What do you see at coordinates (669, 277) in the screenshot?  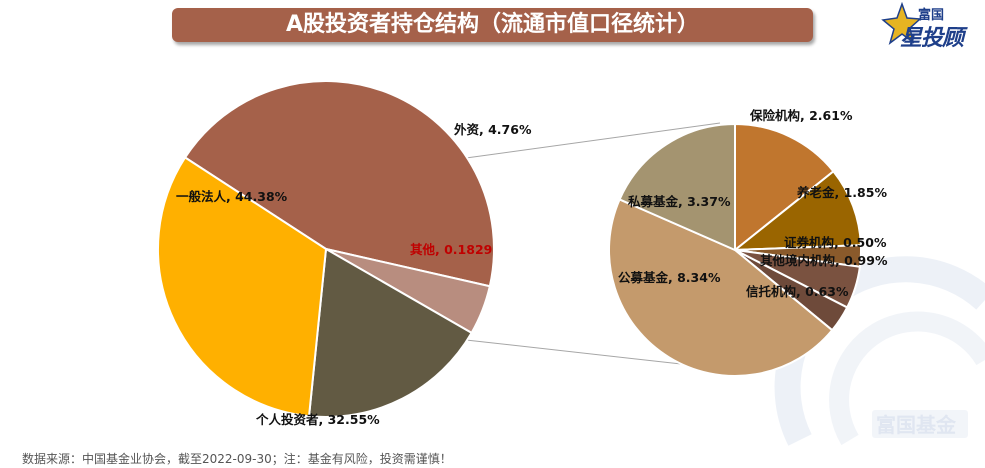 I see `slice-label-public-fund: 公募基金, 8.34%` at bounding box center [669, 277].